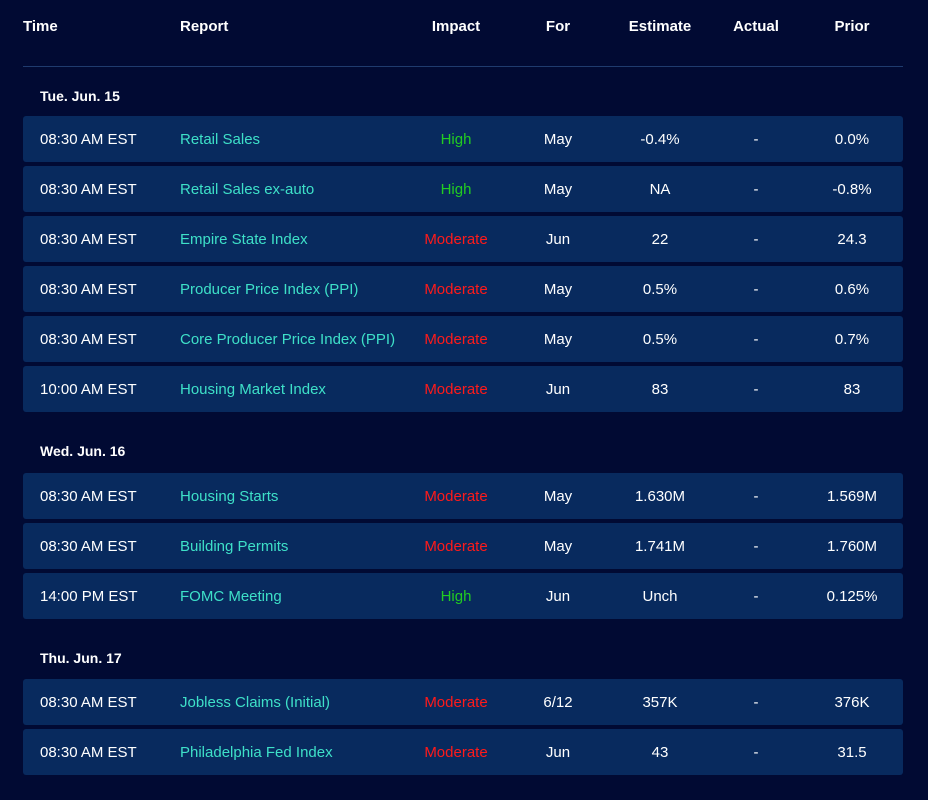  Describe the element at coordinates (80, 96) in the screenshot. I see `day-label: Tue. Jun. 15` at that location.